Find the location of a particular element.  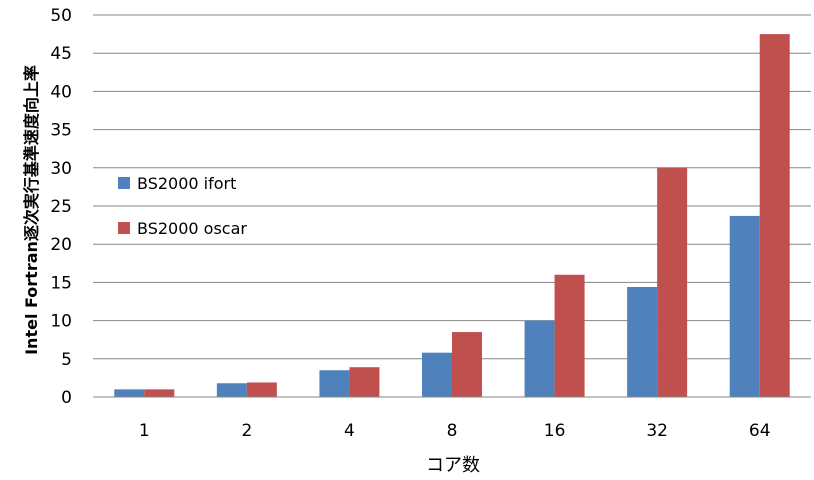

y-tick-label: 10 is located at coordinates (61, 322).